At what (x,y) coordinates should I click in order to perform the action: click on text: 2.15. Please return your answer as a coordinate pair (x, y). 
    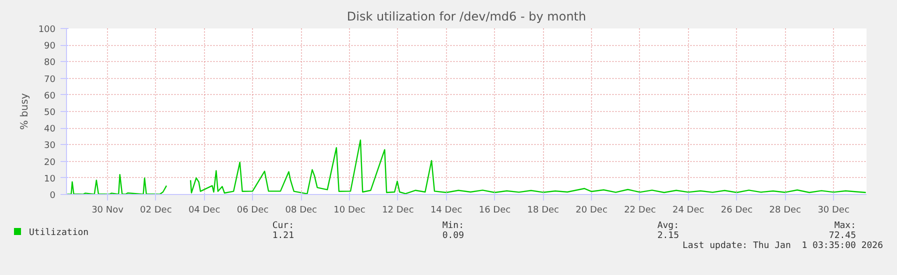
    Looking at the image, I should click on (668, 236).